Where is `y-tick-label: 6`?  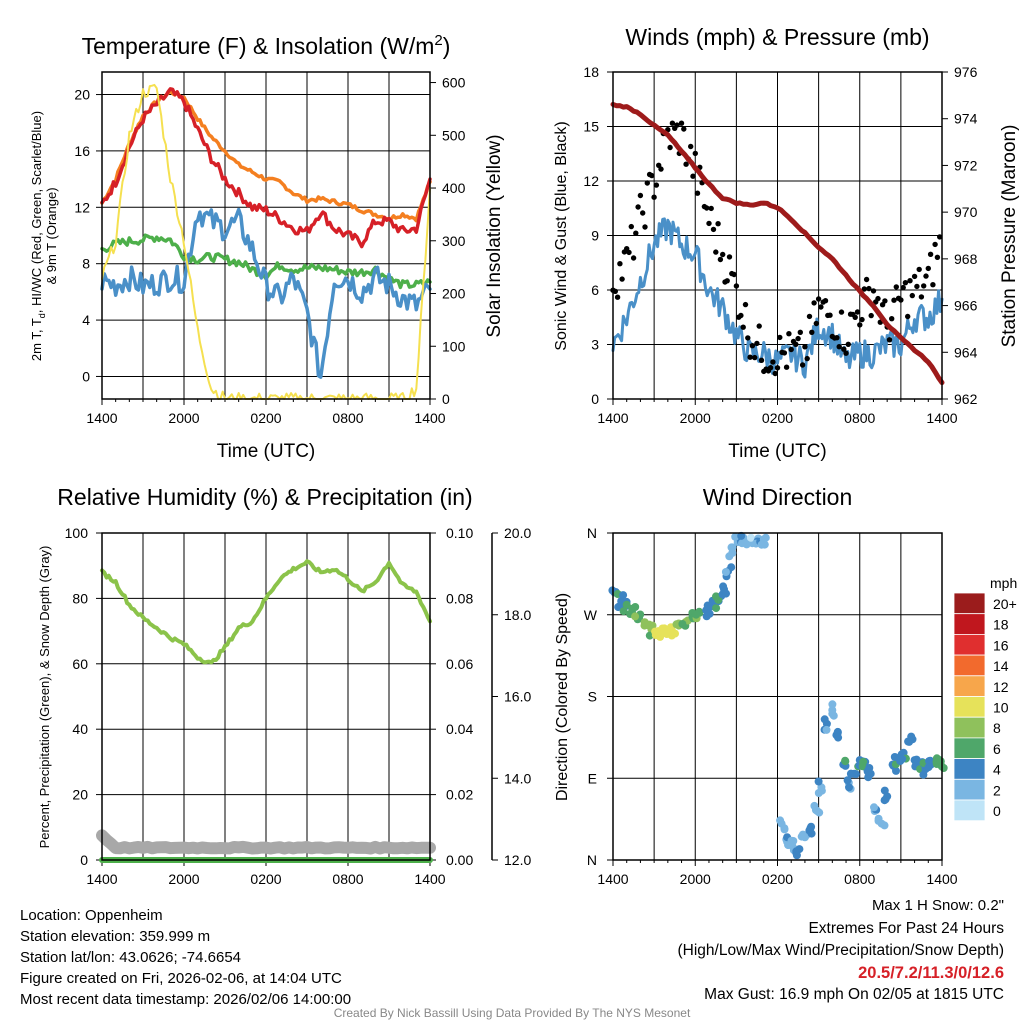 y-tick-label: 6 is located at coordinates (595, 290).